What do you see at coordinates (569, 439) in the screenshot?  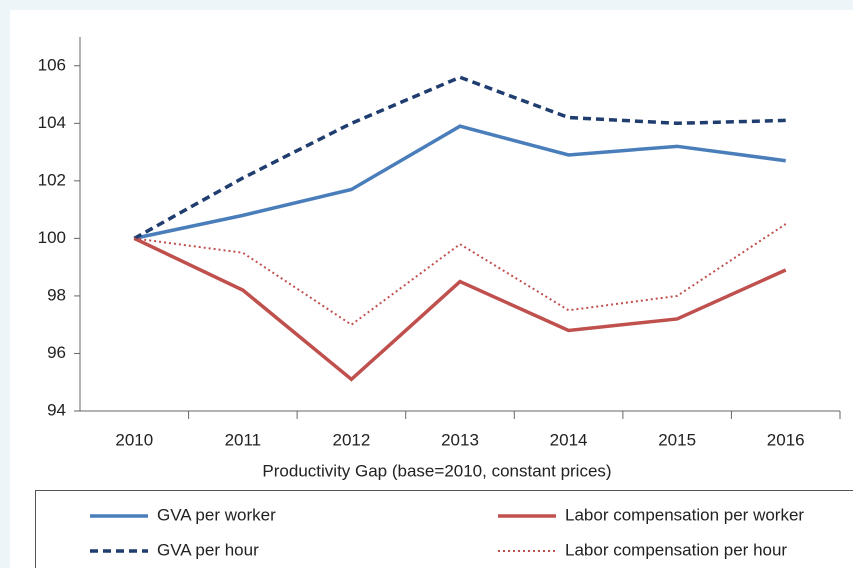 I see `x-tick-label: 2014` at bounding box center [569, 439].